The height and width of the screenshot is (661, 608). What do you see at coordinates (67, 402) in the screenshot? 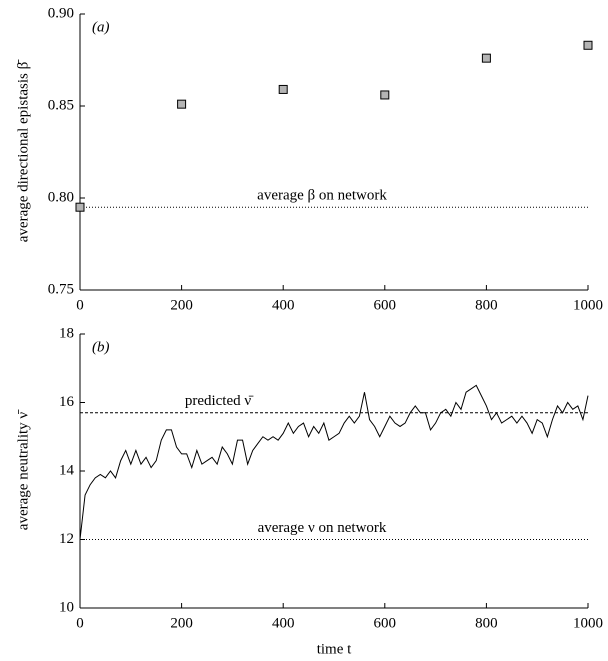
I see `y-tick-label: 16` at bounding box center [67, 402].